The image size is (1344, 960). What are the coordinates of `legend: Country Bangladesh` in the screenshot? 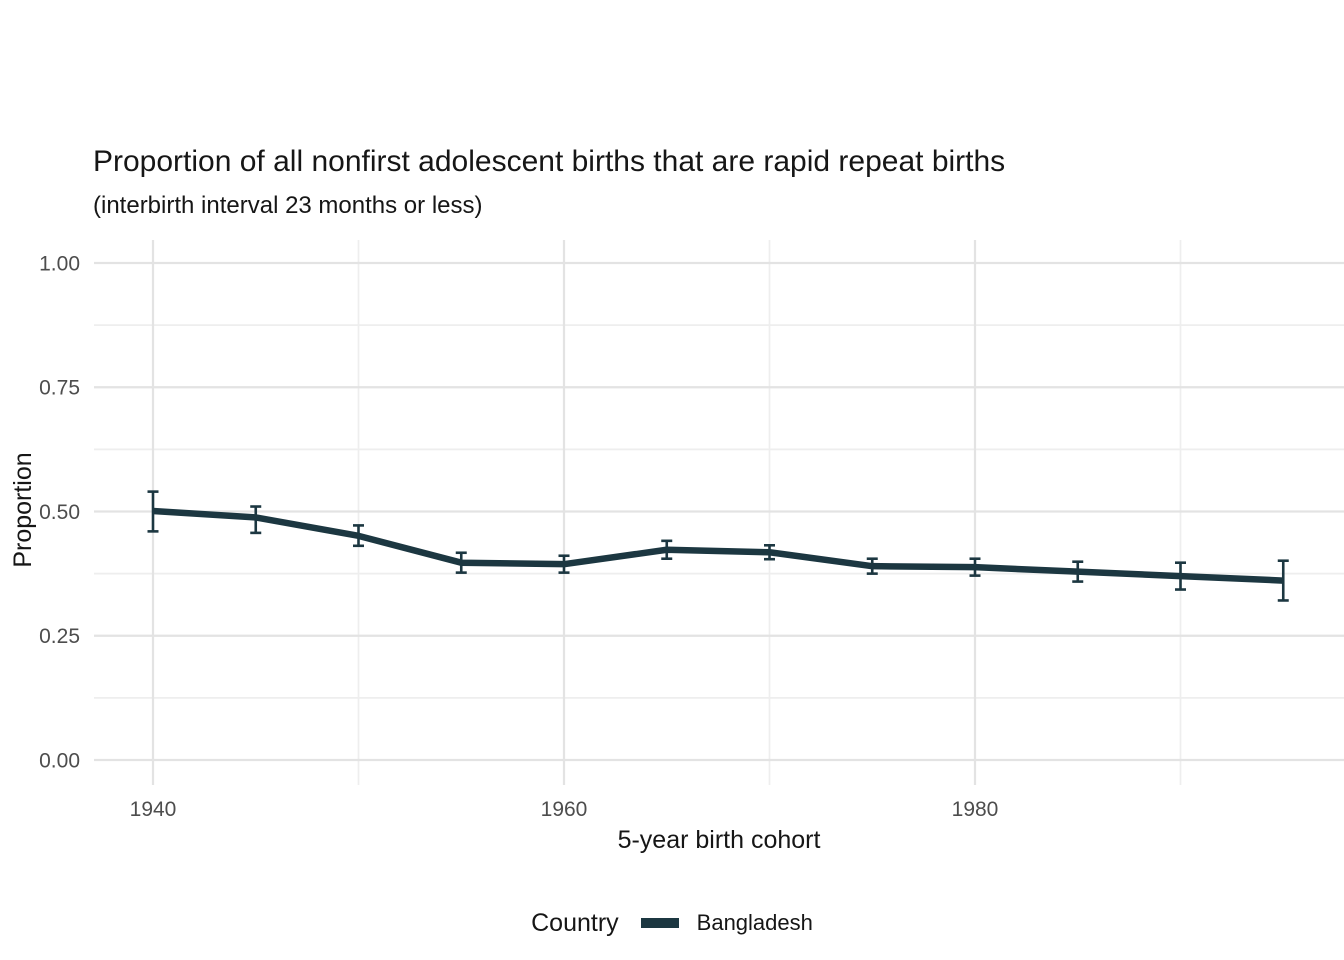 It's located at (672, 923).